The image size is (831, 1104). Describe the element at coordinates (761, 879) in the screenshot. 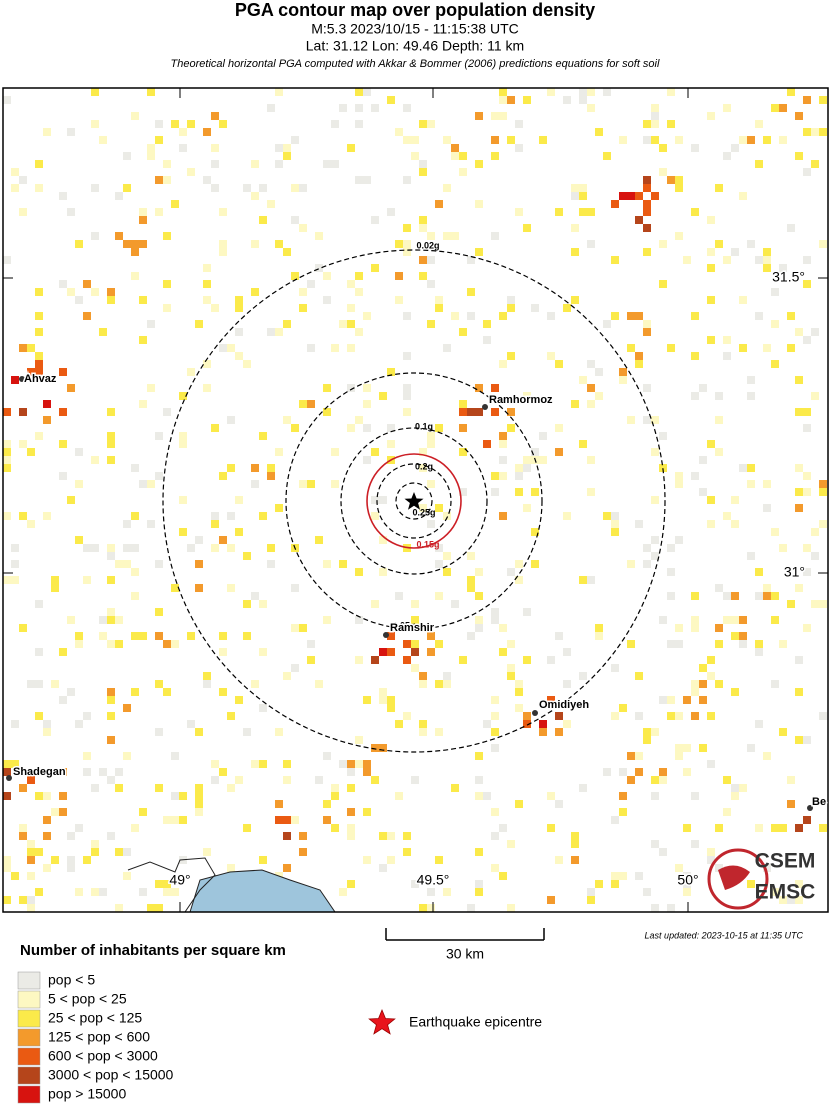

I see `logo: CSEM EMSC` at that location.